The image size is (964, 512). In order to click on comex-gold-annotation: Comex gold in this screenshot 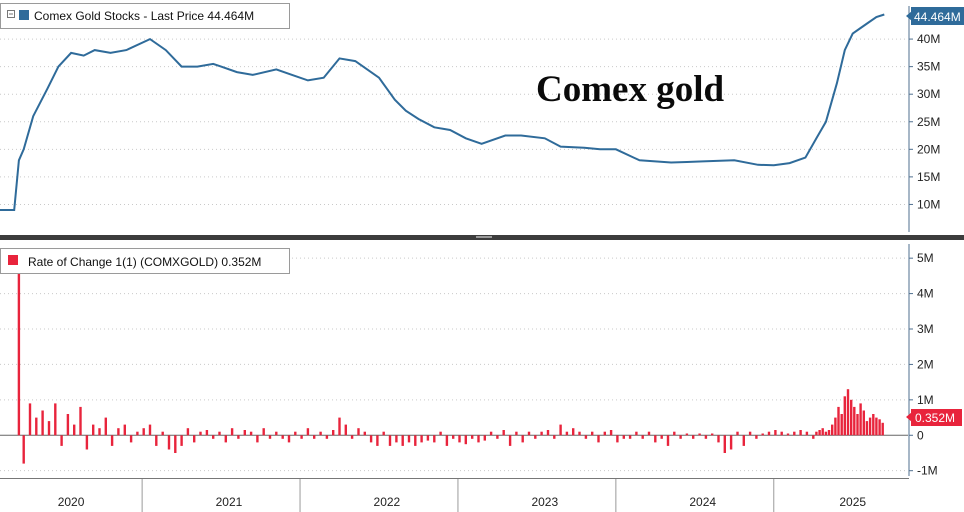, I will do `click(630, 89)`.